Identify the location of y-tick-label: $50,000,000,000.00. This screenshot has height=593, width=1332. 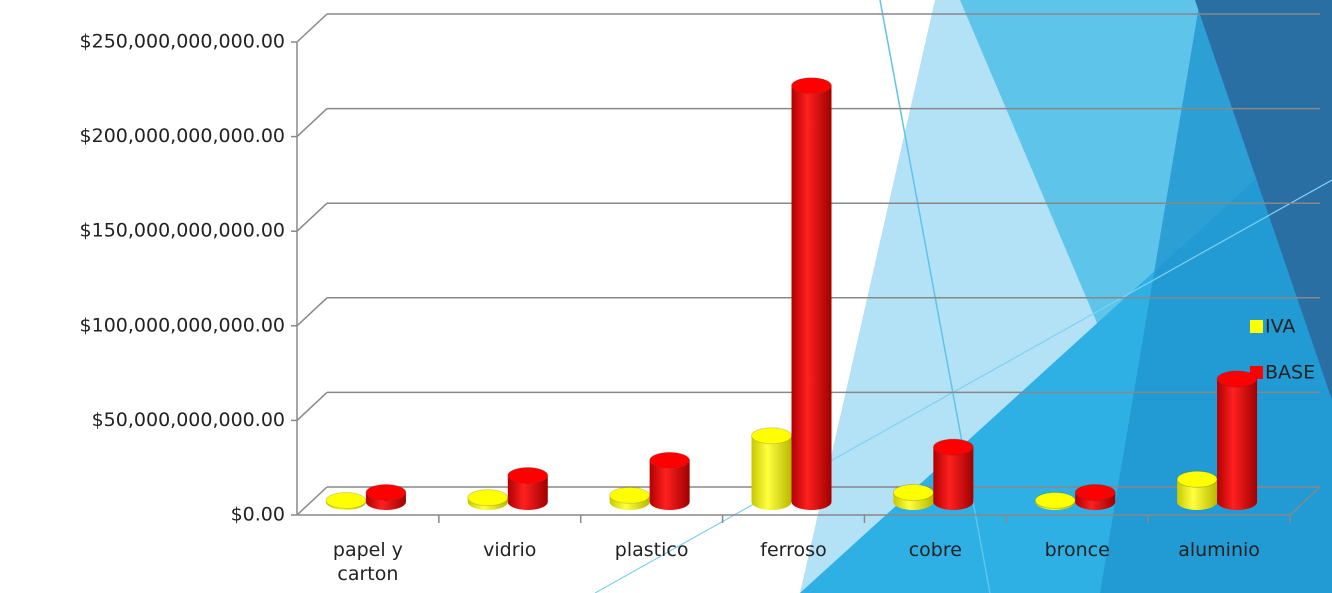
(188, 420).